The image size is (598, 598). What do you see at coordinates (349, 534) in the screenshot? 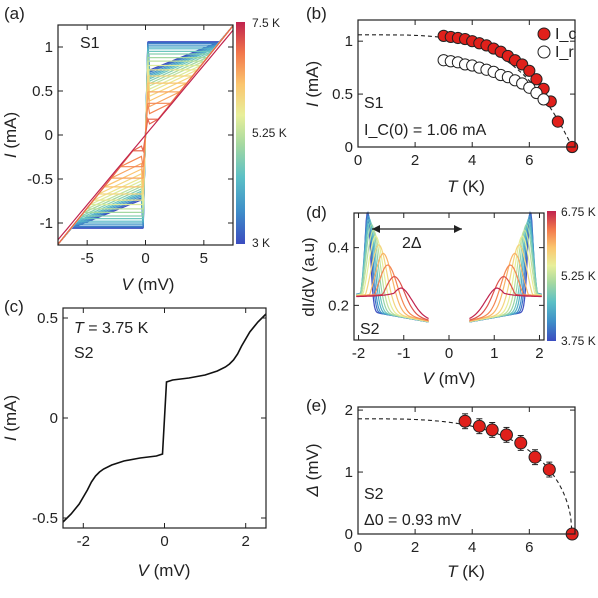
I see `e-y-tick-label: 0` at bounding box center [349, 534].